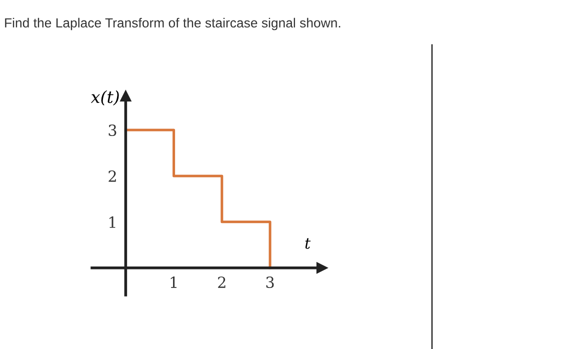  What do you see at coordinates (270, 282) in the screenshot?
I see `x-tick-label: 3` at bounding box center [270, 282].